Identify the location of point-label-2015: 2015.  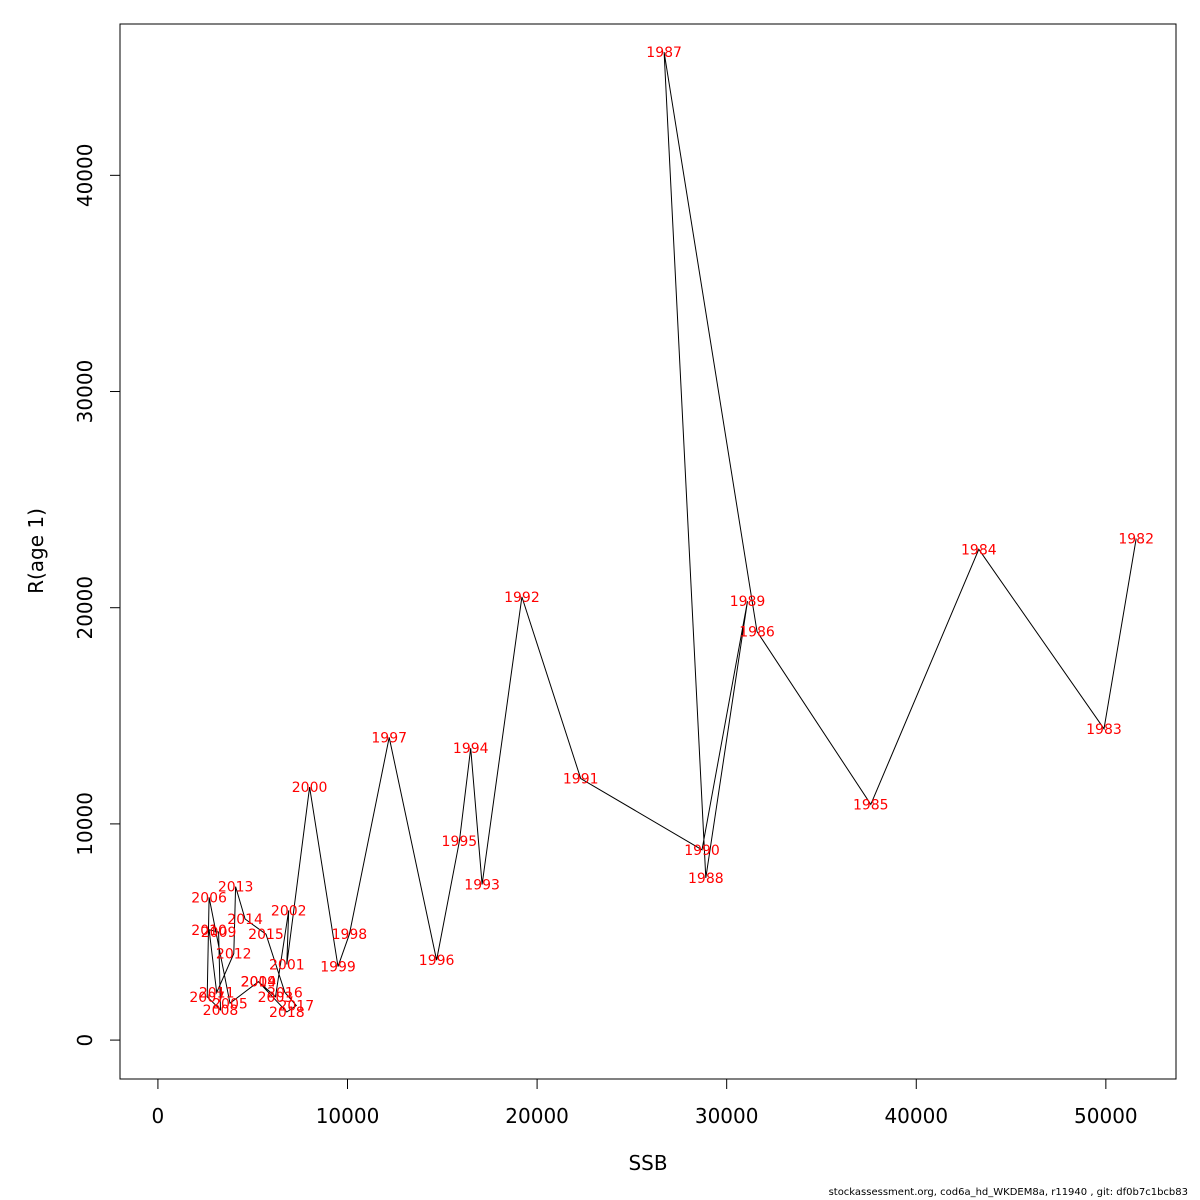
(266, 935).